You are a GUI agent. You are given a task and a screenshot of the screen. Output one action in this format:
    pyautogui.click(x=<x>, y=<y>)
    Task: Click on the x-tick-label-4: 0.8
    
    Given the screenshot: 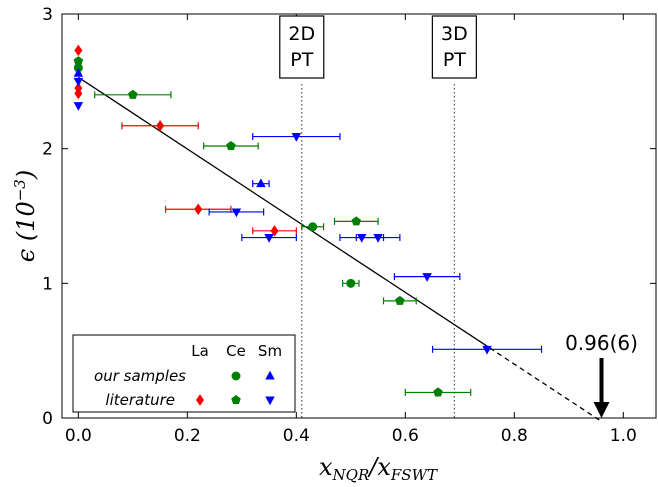 What is the action you would take?
    pyautogui.click(x=514, y=436)
    